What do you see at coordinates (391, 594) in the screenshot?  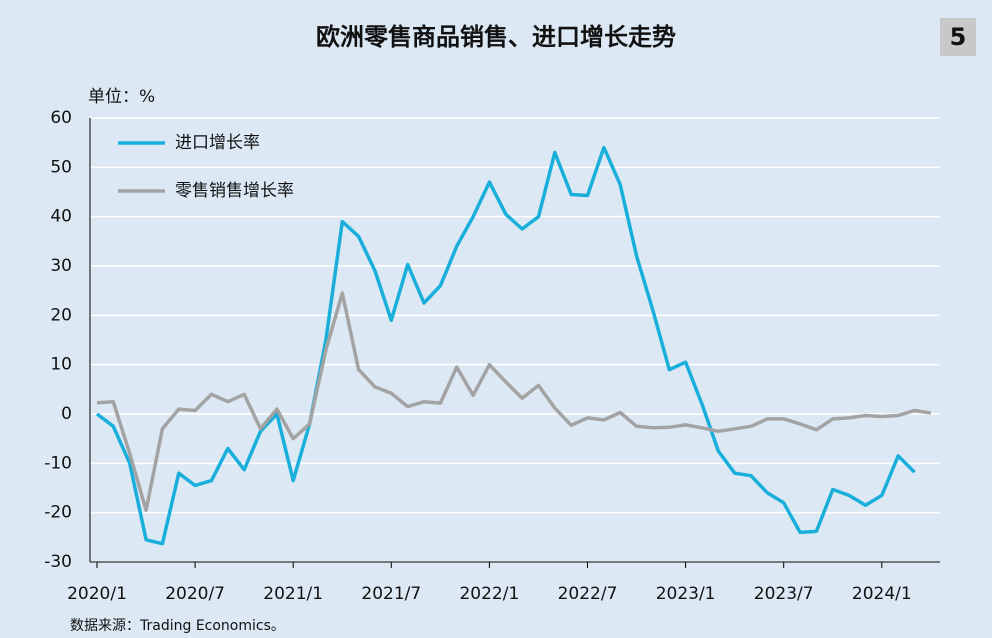 I see `x-tick-label: 2021/7` at bounding box center [391, 594].